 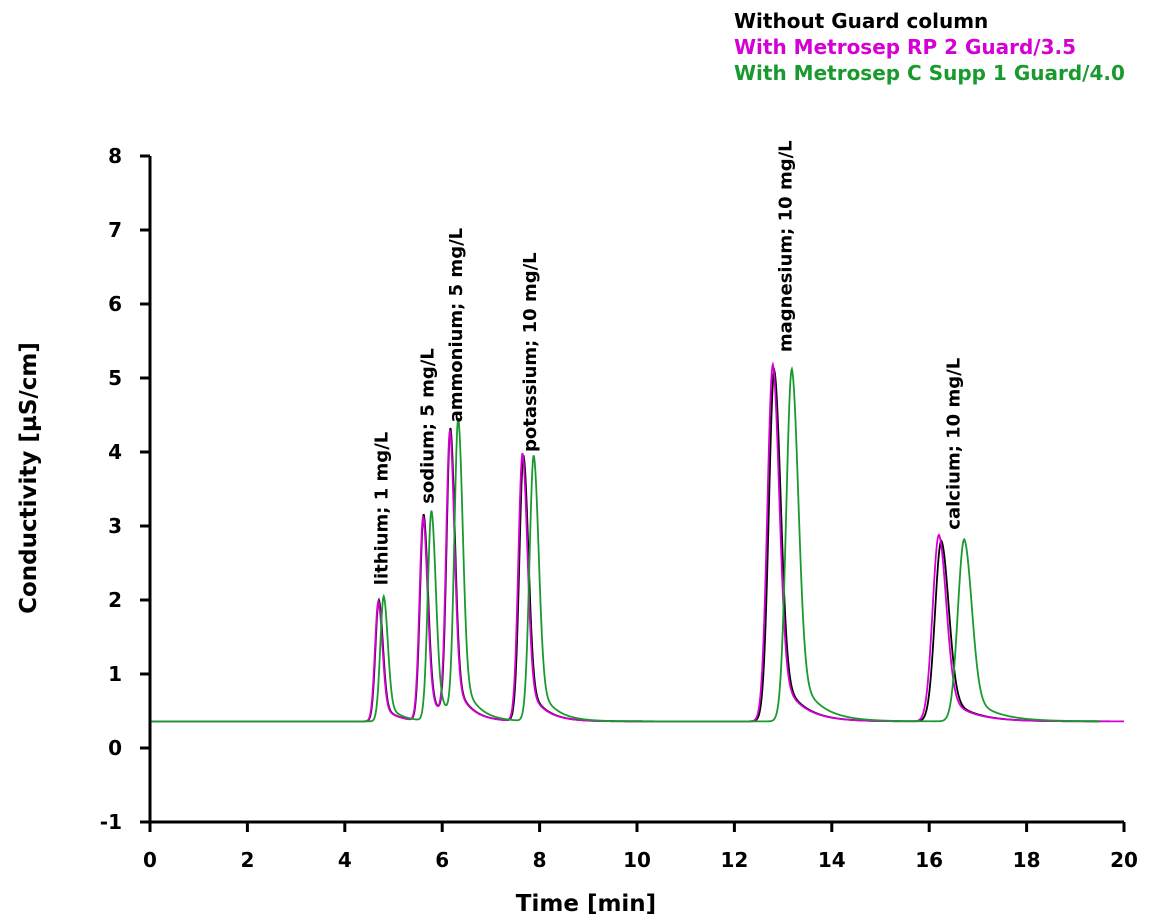 What do you see at coordinates (345, 860) in the screenshot?
I see `x-tick-label: 4` at bounding box center [345, 860].